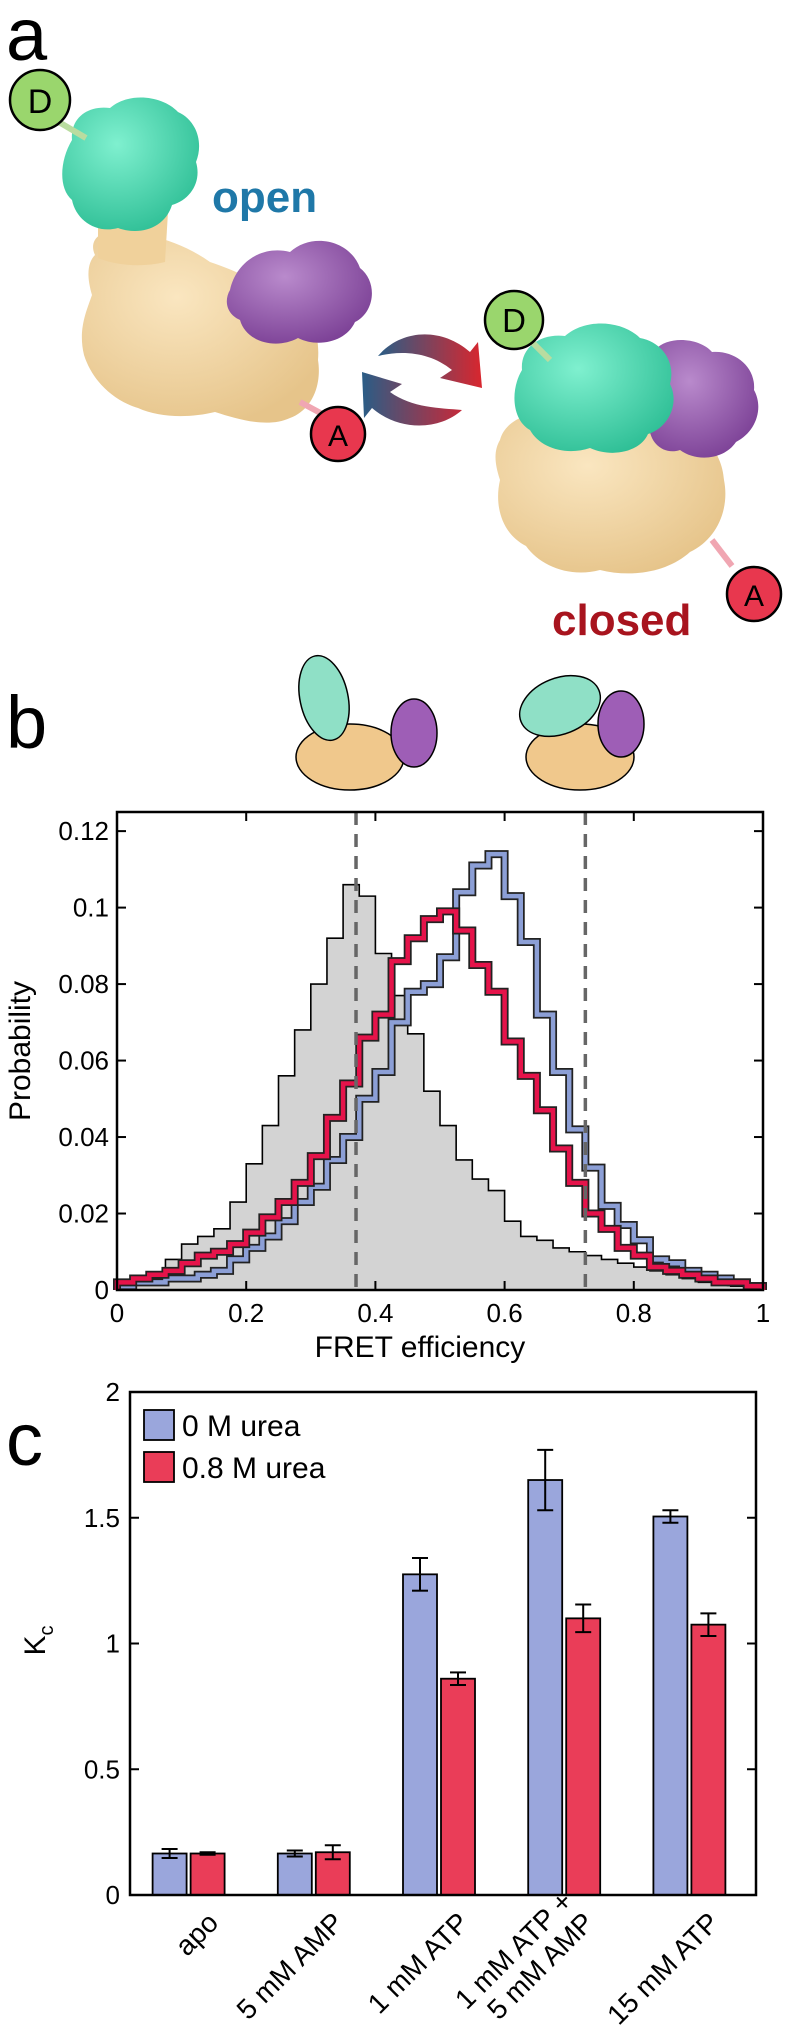 Image resolution: width=792 pixels, height=2042 pixels. I want to click on cartoon-open-purple, so click(414, 733).